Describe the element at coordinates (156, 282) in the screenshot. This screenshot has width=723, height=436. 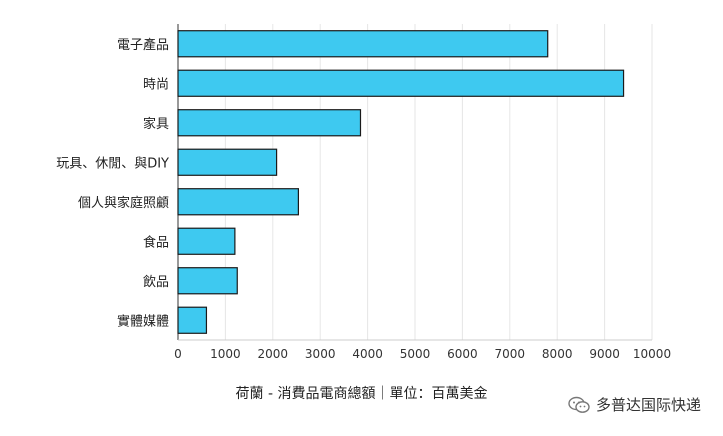
I see `category-label: 飲品` at that location.